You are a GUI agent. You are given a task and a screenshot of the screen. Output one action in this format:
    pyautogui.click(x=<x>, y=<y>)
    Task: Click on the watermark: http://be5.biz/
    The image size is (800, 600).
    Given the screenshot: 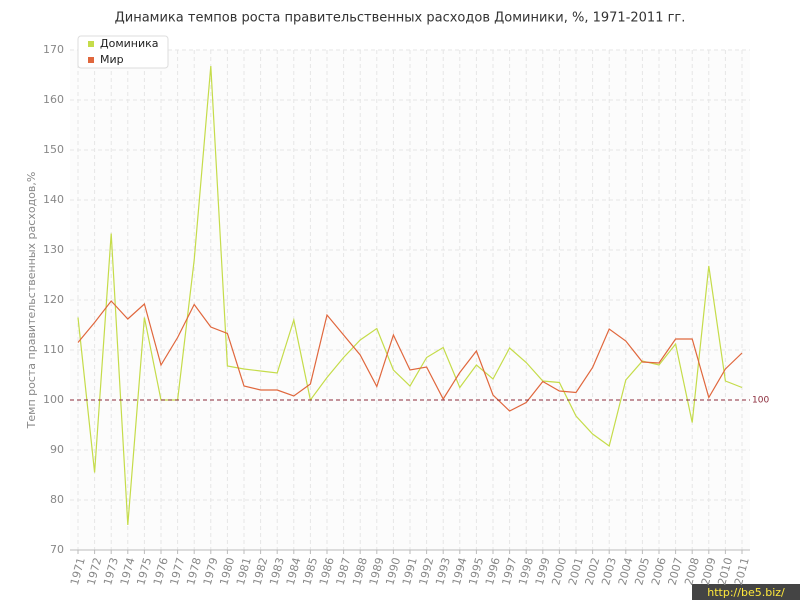 What is the action you would take?
    pyautogui.click(x=746, y=592)
    